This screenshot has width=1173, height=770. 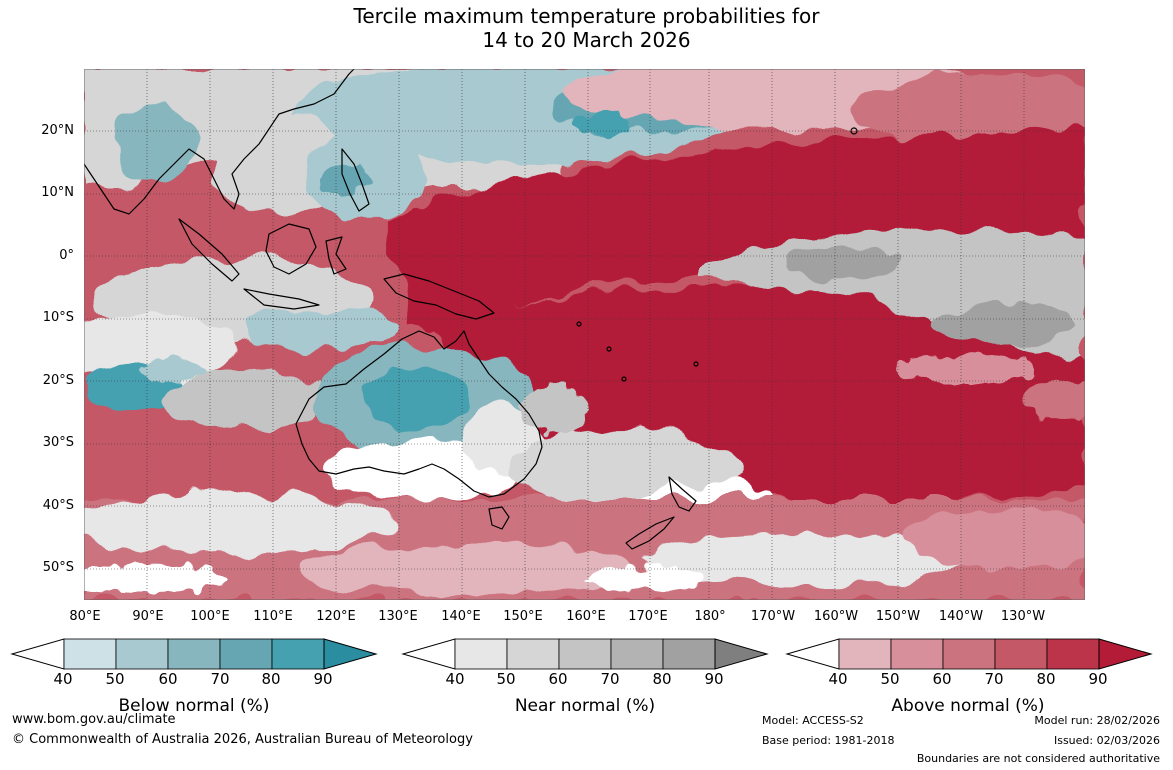 What do you see at coordinates (419, 414) in the screenshot?
I see `coastline-australia` at bounding box center [419, 414].